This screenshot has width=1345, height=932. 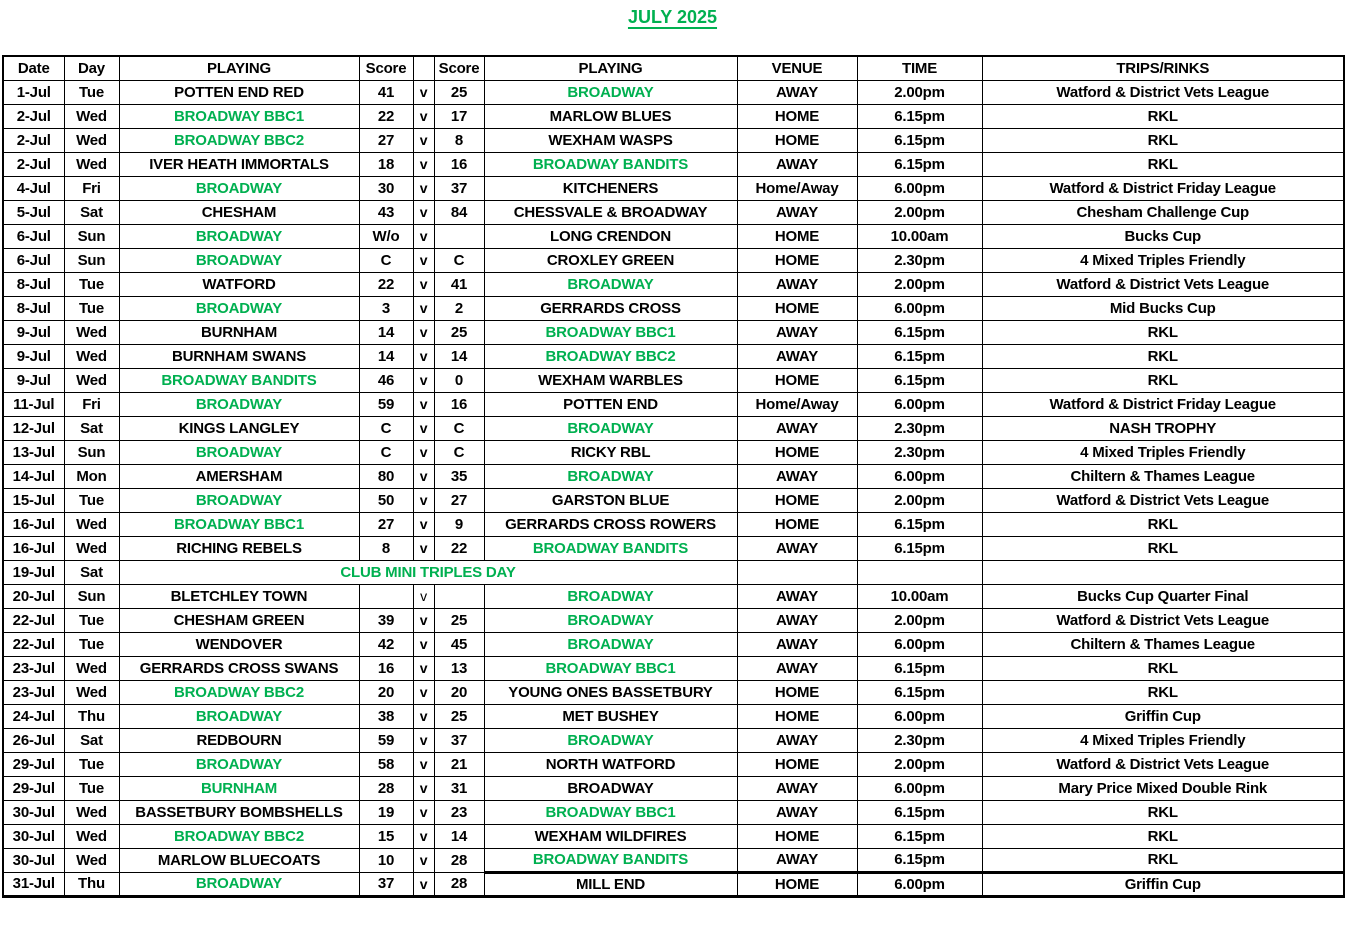 What do you see at coordinates (919, 596) in the screenshot?
I see `time-cell: 10.00am` at bounding box center [919, 596].